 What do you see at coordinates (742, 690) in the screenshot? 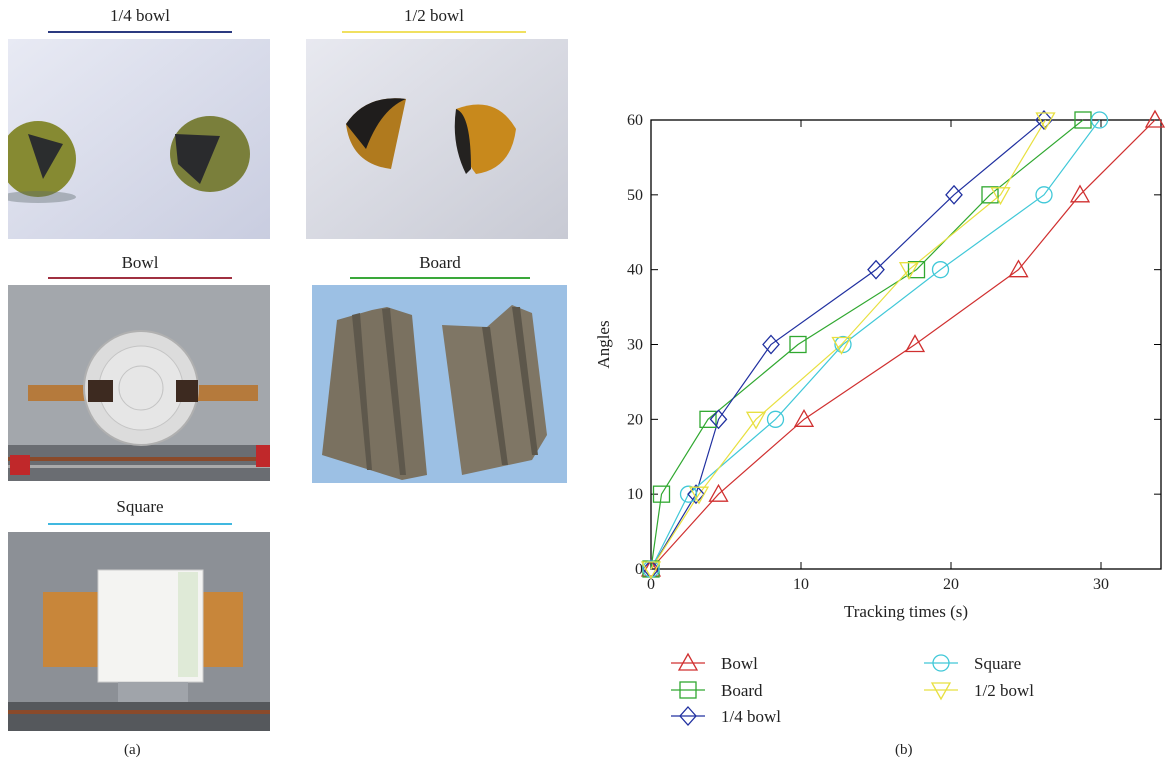
I see `legend-label-board: Board` at bounding box center [742, 690].